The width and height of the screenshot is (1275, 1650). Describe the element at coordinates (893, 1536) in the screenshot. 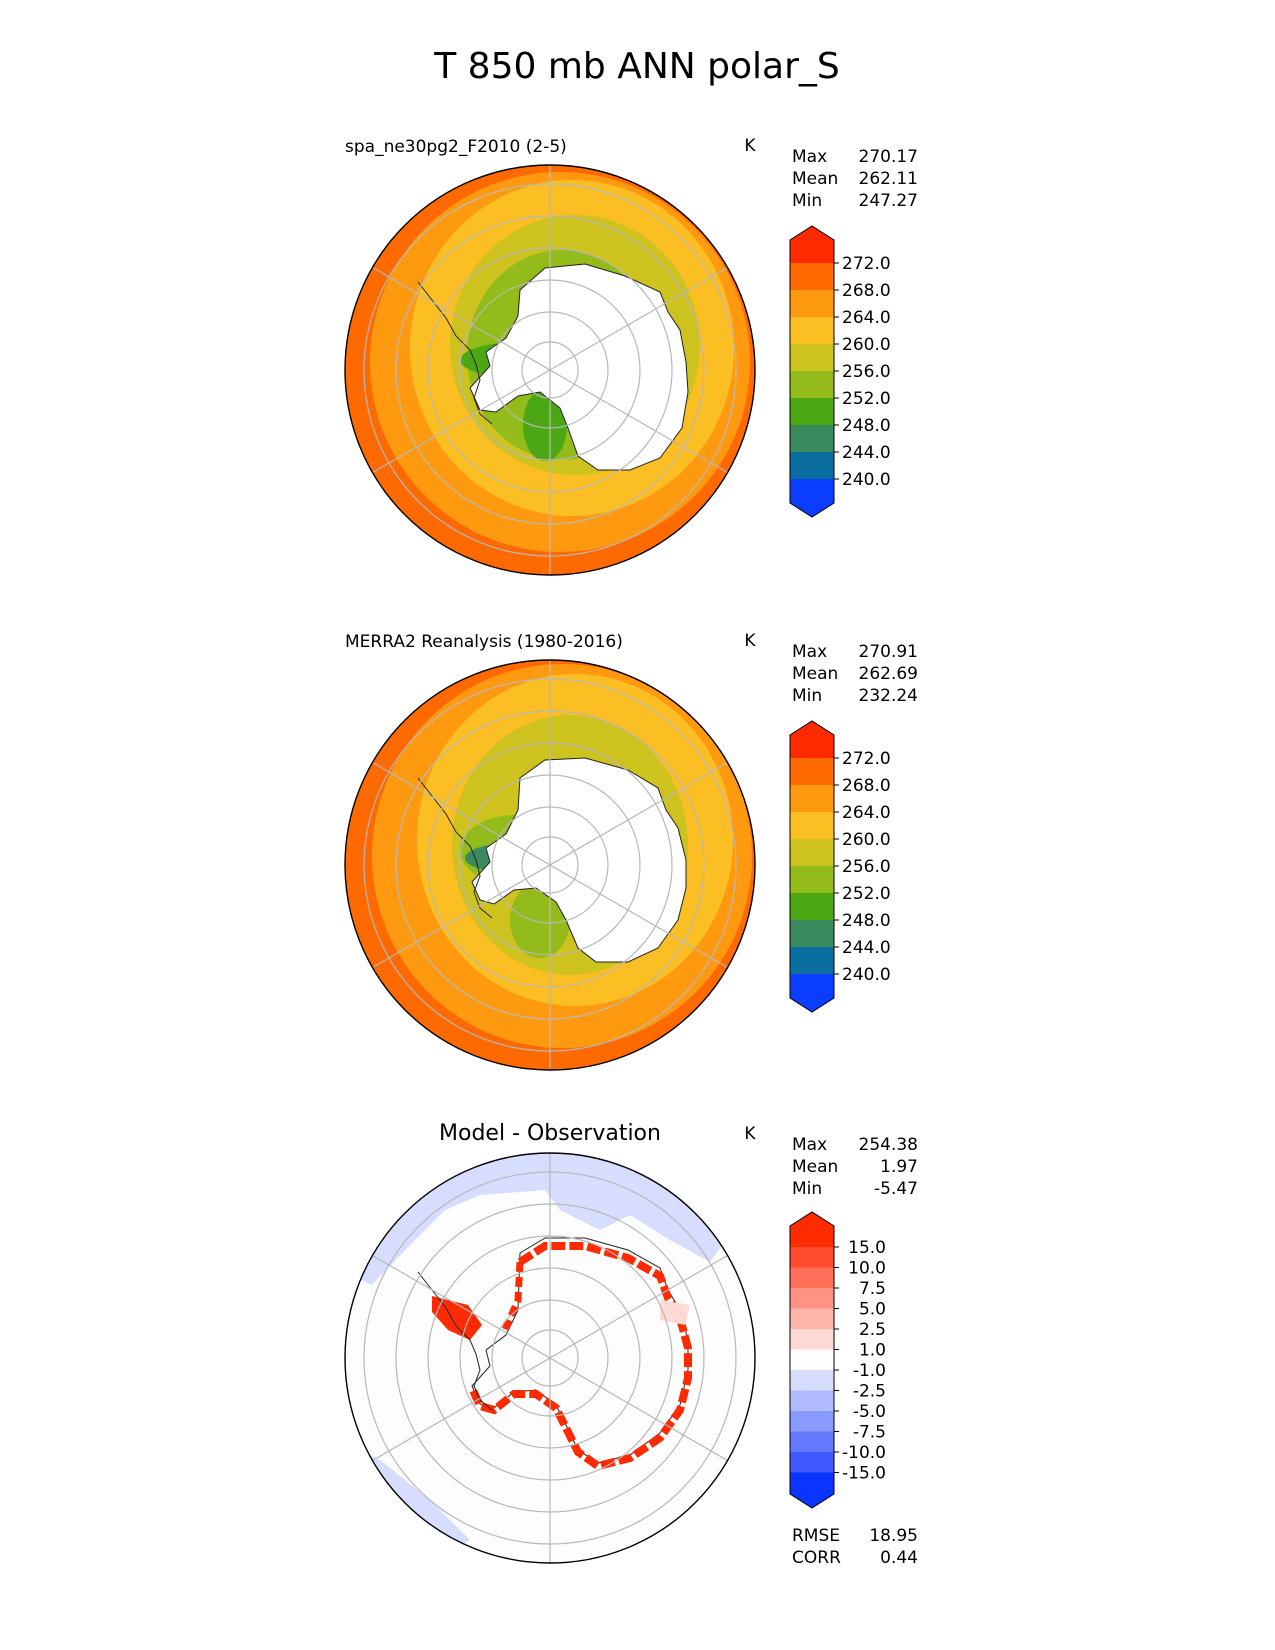

I see `stat-value: 18.95` at that location.